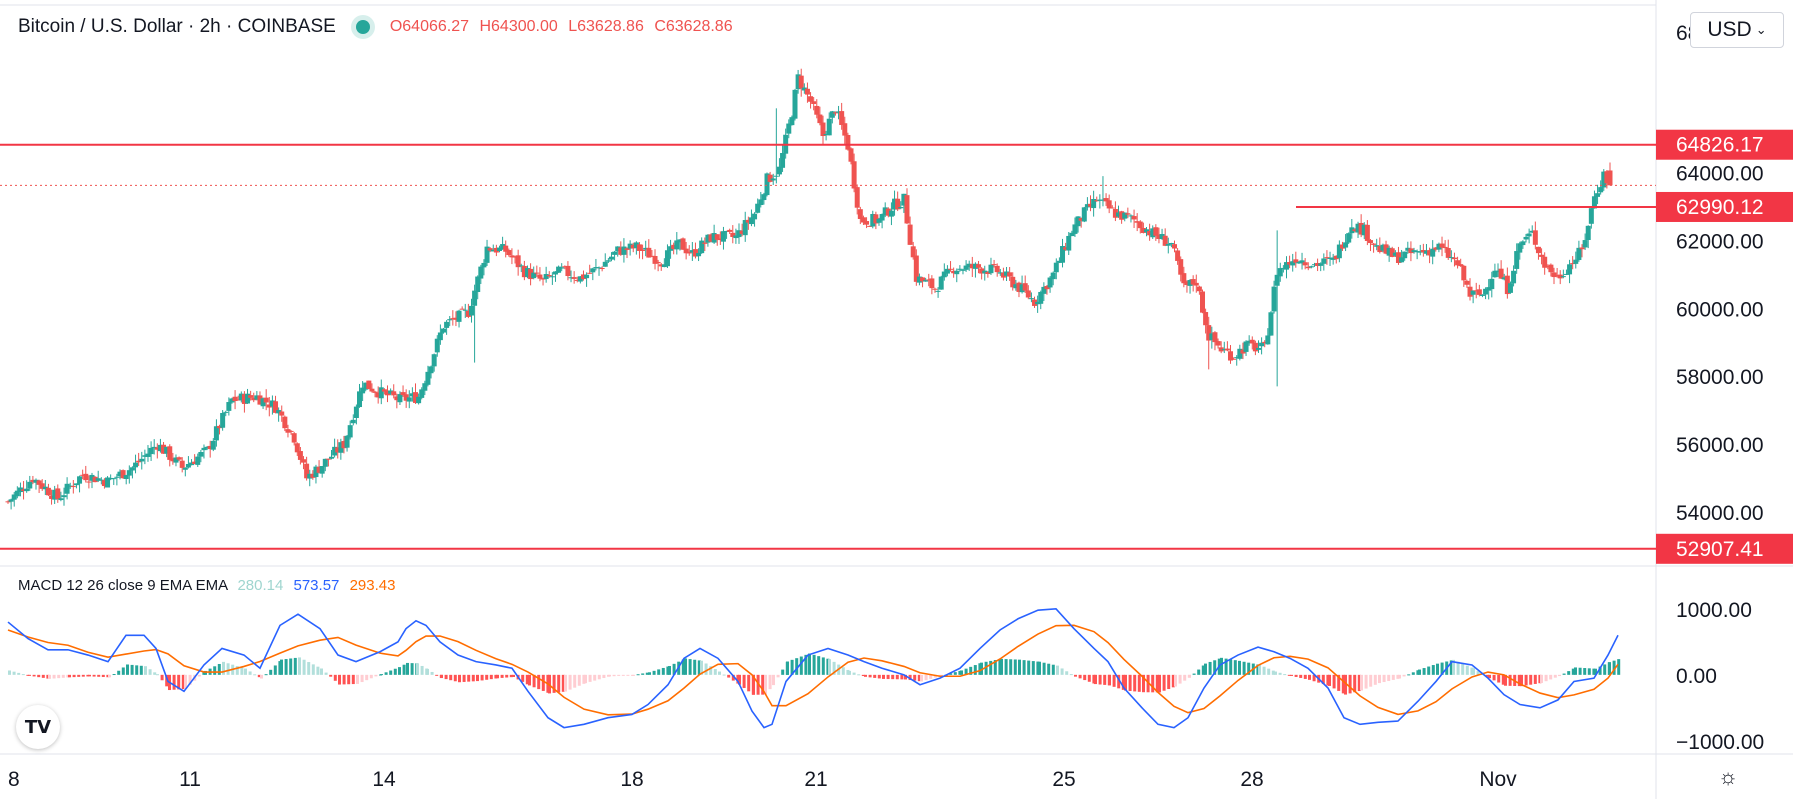 Image resolution: width=1793 pixels, height=799 pixels. I want to click on macd-indicator-label: MACD 12 26 close 9 EMA EMA, so click(123, 585).